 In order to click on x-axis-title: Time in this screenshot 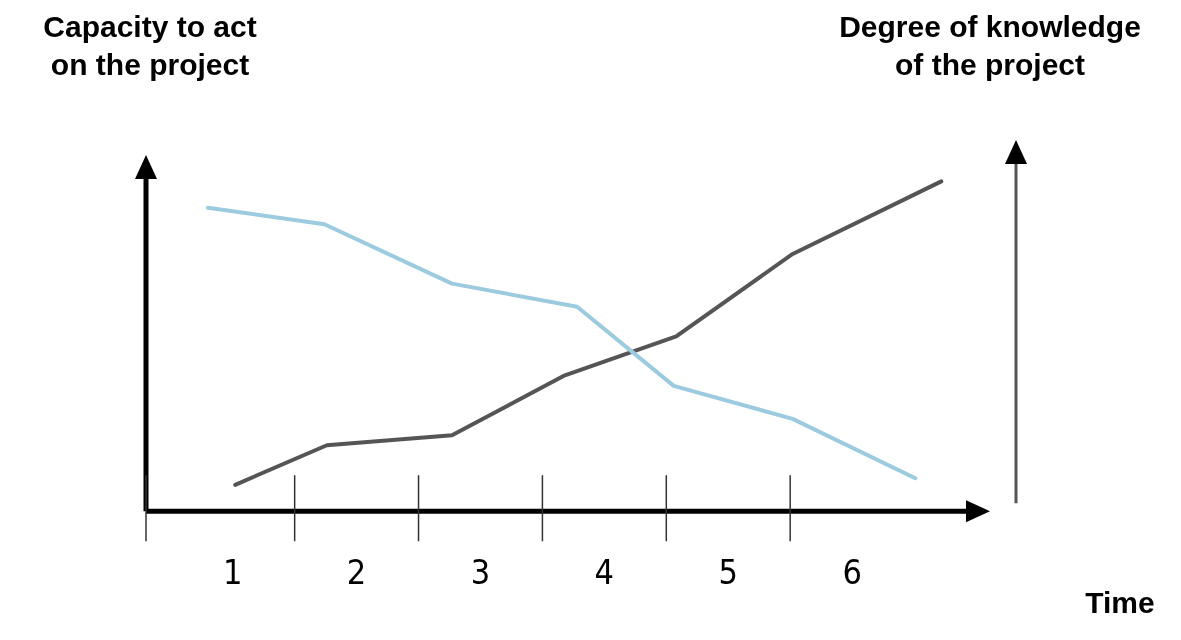, I will do `click(1120, 603)`.